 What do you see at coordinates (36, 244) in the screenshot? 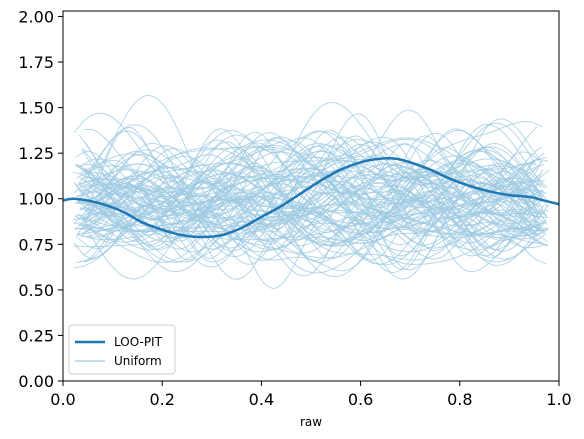
I see `y-tick-label: 0.75` at bounding box center [36, 244].